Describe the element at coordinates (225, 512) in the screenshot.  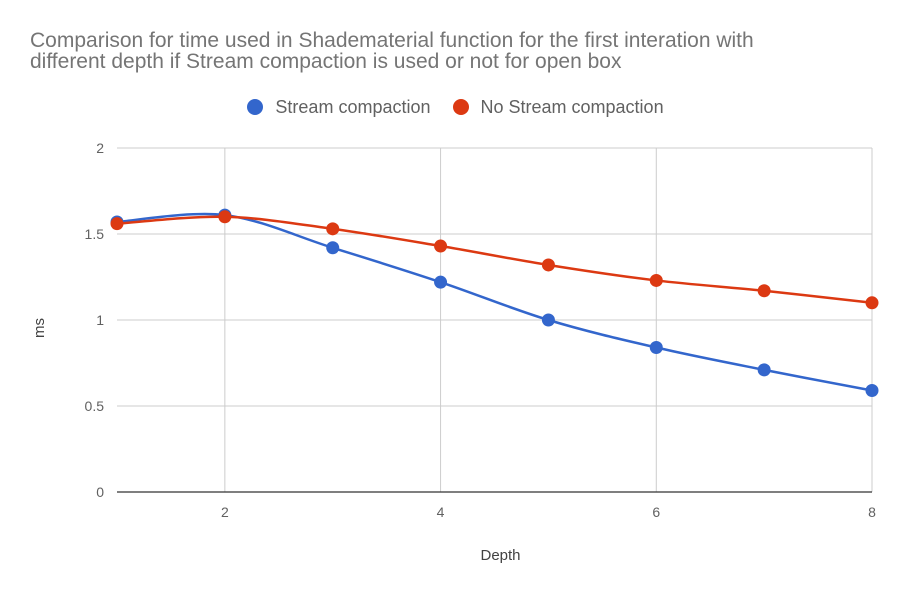
I see `x-tick-label: 2` at that location.